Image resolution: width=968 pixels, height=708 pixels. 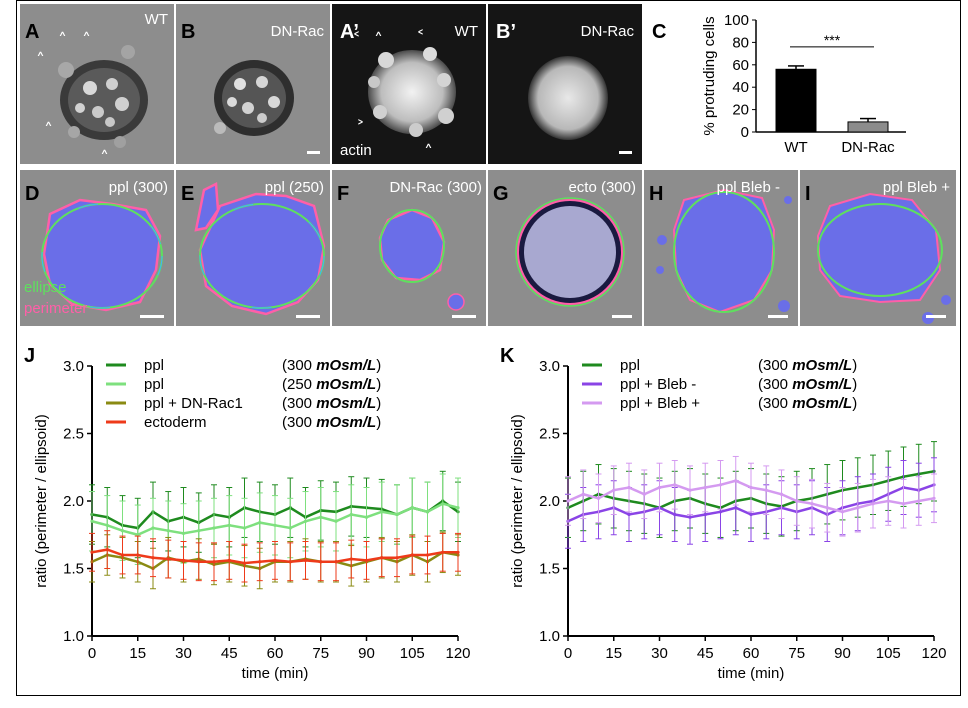 I want to click on panel-label: K, so click(x=507, y=356).